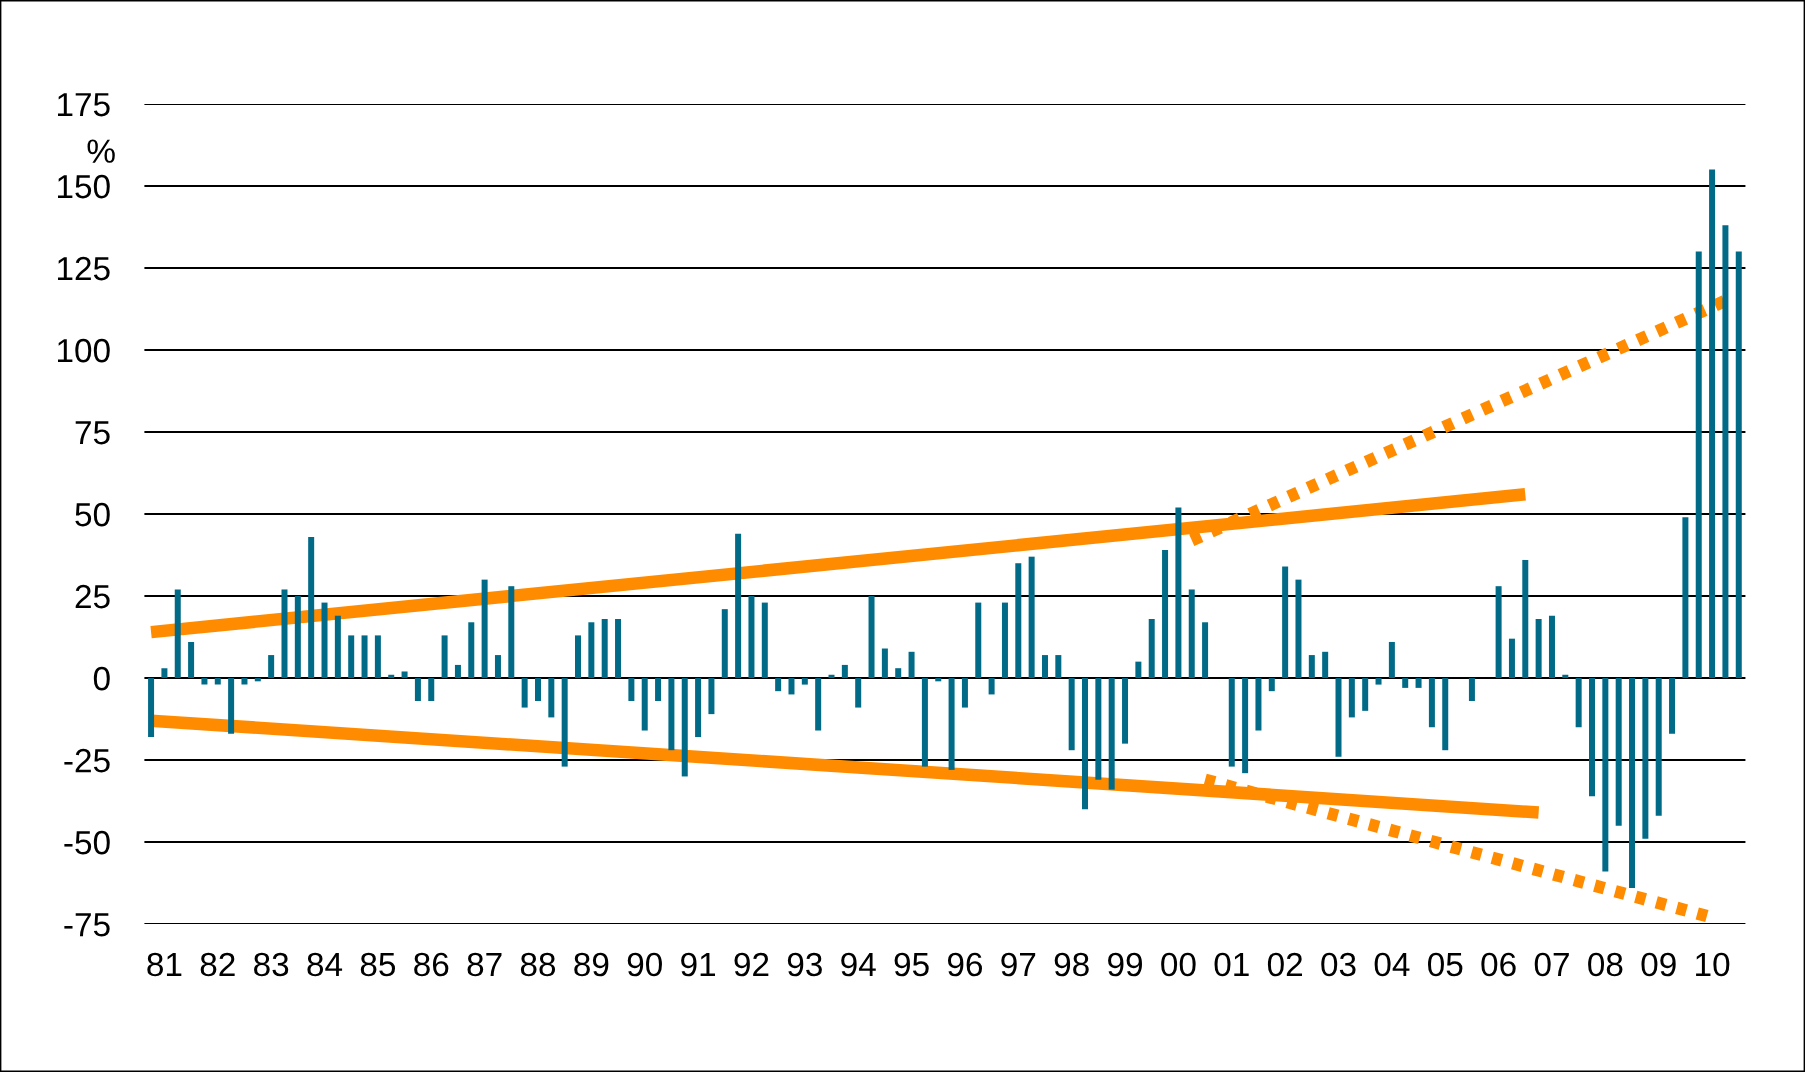 This screenshot has width=1805, height=1072. Describe the element at coordinates (484, 964) in the screenshot. I see `x-tick-label: 87` at that location.